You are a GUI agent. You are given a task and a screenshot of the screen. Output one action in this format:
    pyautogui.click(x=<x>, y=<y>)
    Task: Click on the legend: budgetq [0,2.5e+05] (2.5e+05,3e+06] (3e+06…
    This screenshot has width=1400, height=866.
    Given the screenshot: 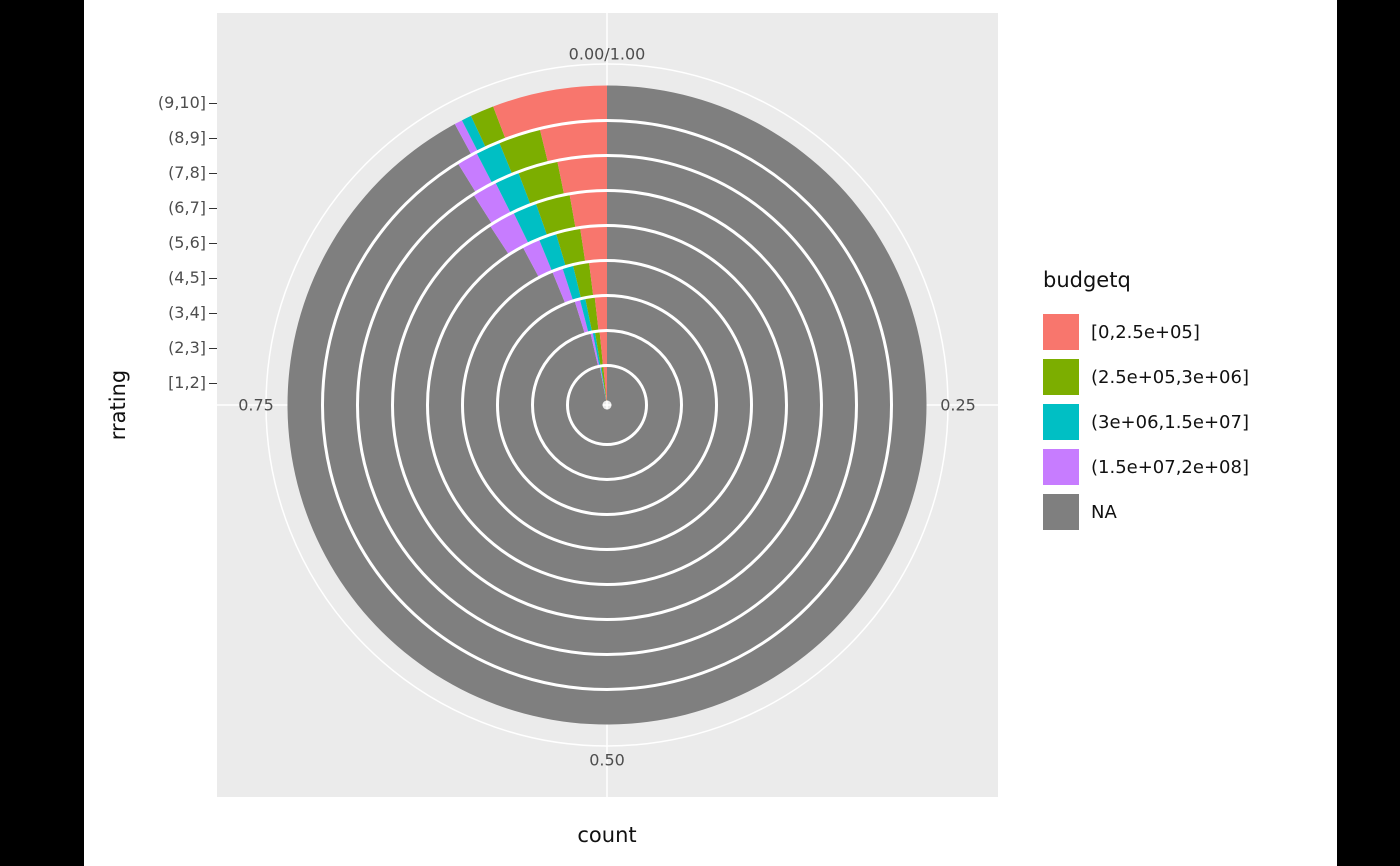 What is the action you would take?
    pyautogui.click(x=1146, y=403)
    